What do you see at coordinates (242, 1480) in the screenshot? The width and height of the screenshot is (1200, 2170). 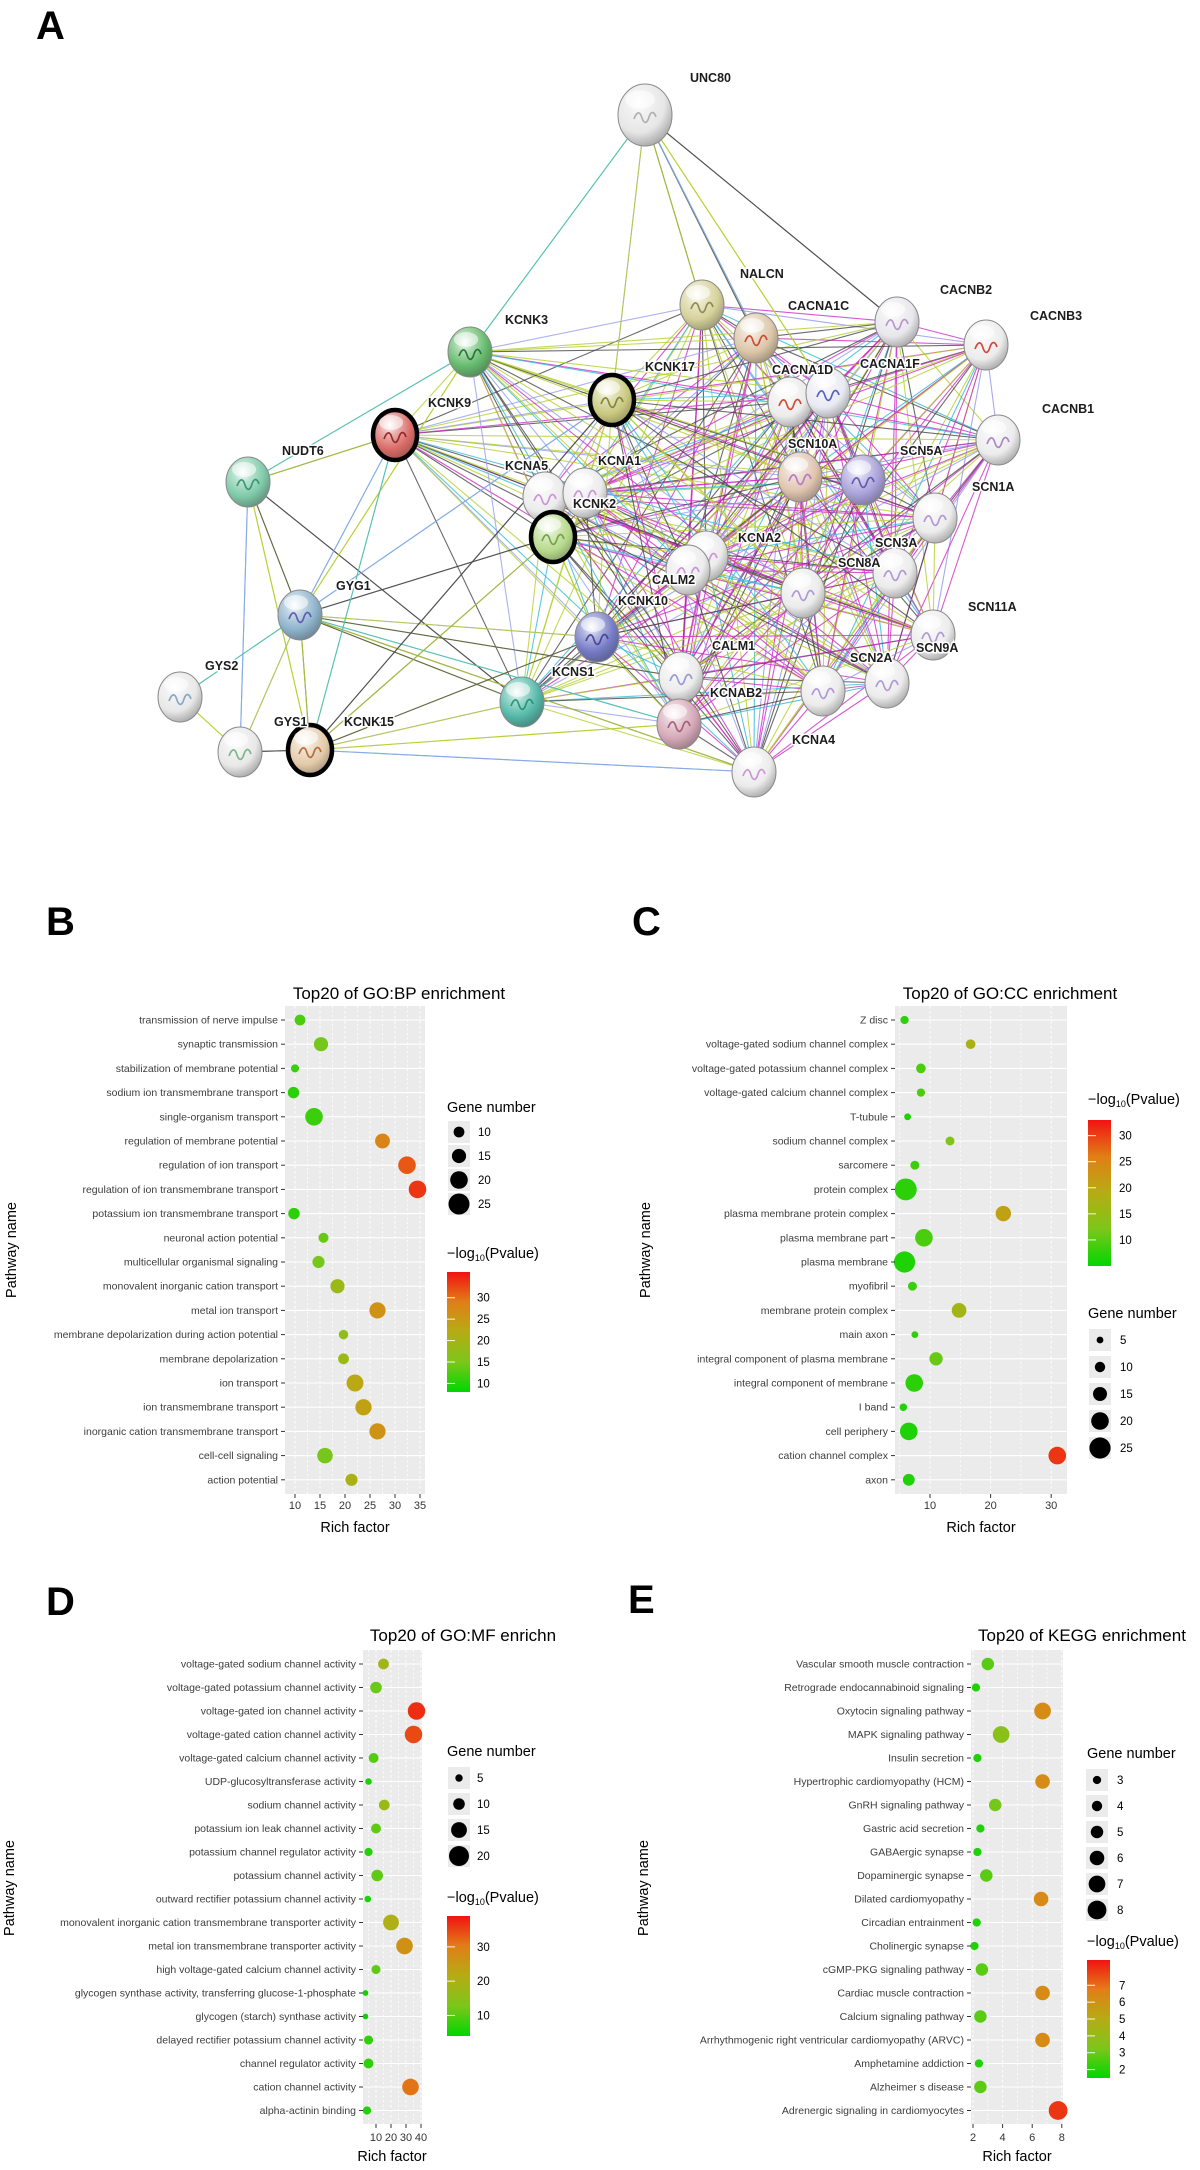 I see `row-label: action potential` at bounding box center [242, 1480].